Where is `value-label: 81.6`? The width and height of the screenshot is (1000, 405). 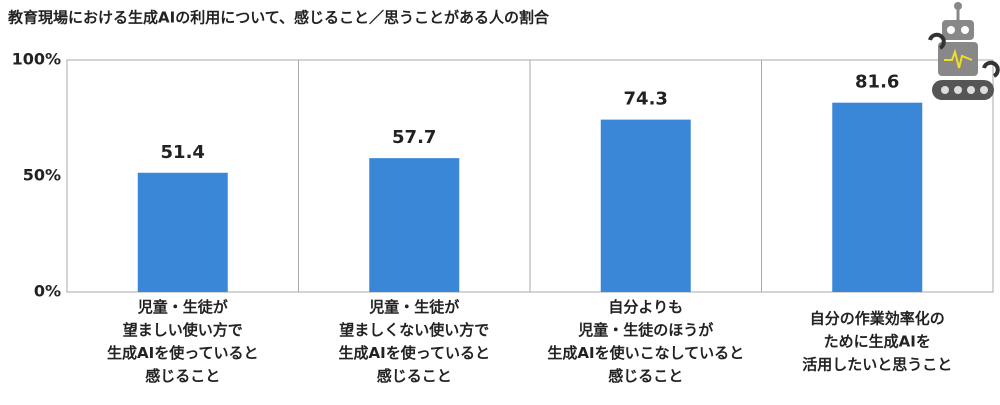
value-label: 81.6 is located at coordinates (877, 82).